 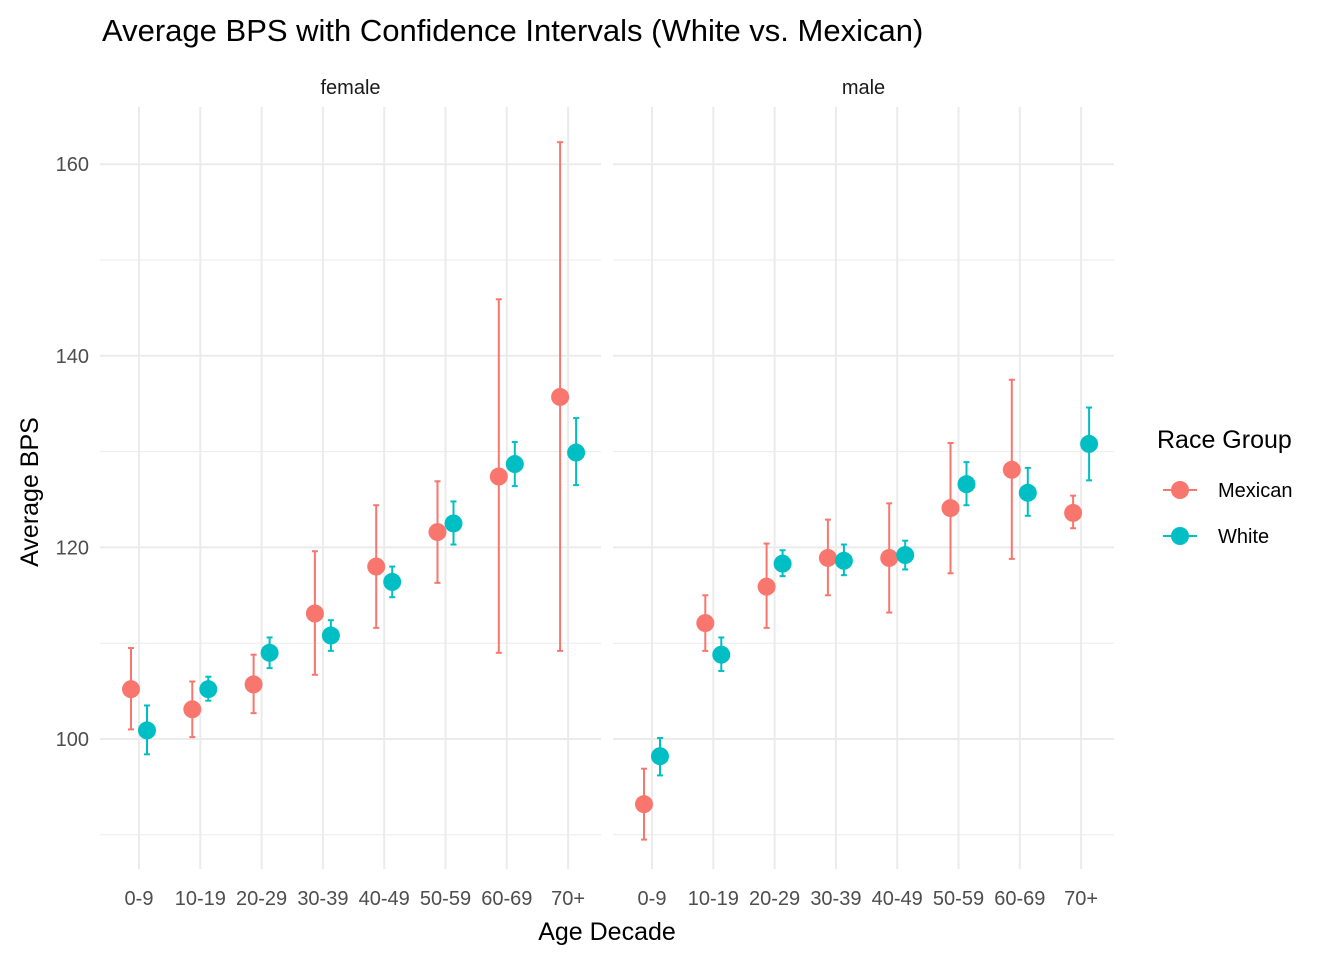 I want to click on y-tick-label: 140, so click(x=72, y=357).